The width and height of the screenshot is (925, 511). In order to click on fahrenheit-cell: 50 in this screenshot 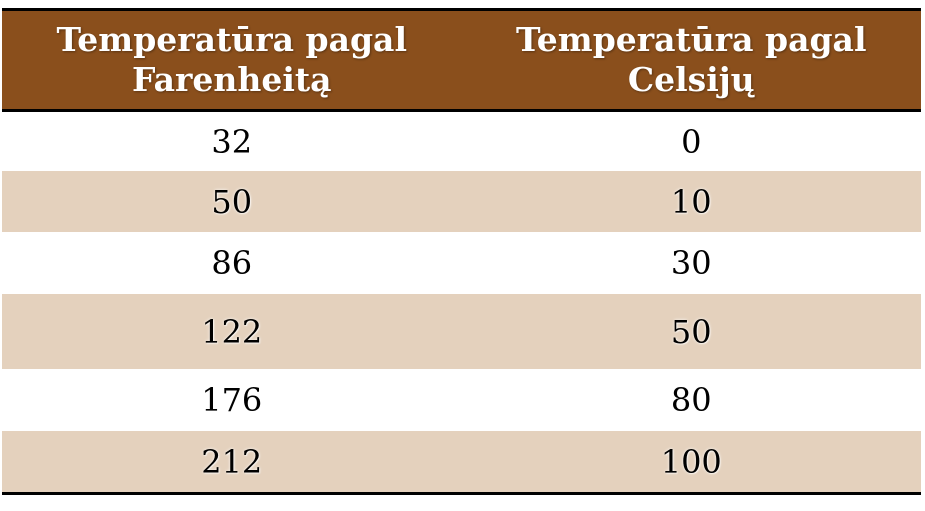, I will do `click(232, 201)`.